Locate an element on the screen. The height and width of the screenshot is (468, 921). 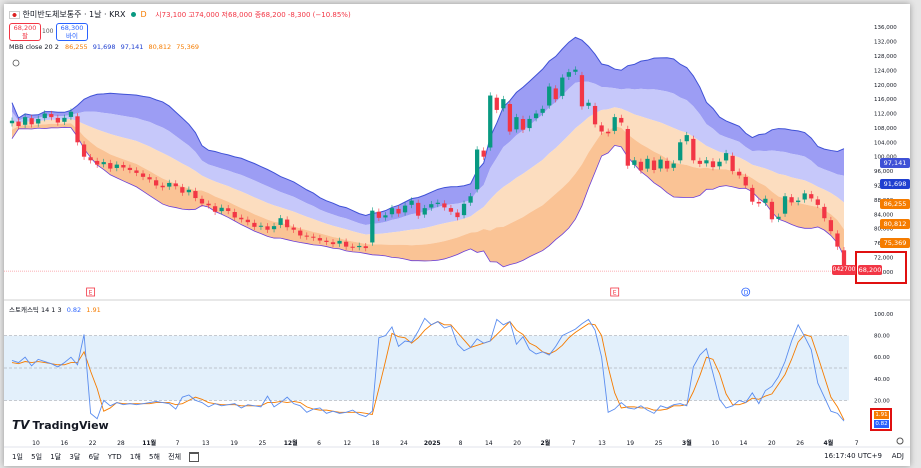
time-axis-label: 8 is located at coordinates (461, 443).